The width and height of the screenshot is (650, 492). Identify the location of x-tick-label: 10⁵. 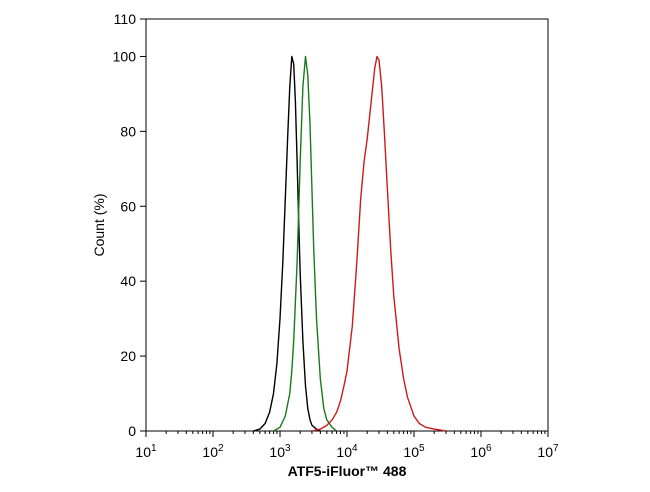
(414, 451).